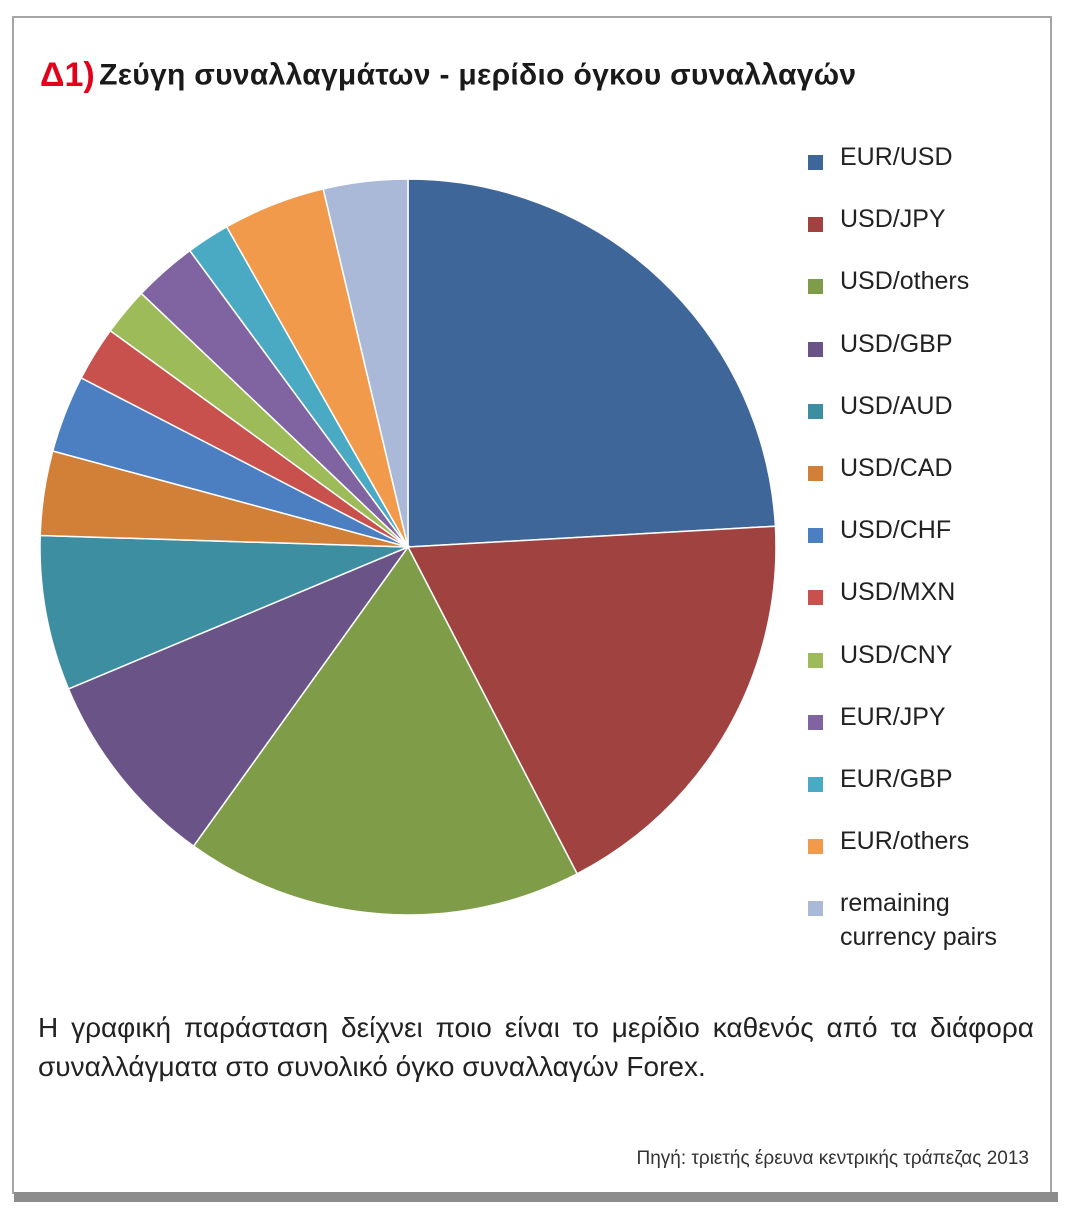 Image resolution: width=1069 pixels, height=1228 pixels. Describe the element at coordinates (224, 612) in the screenshot. I see `pie-slice-usd-aud` at that location.